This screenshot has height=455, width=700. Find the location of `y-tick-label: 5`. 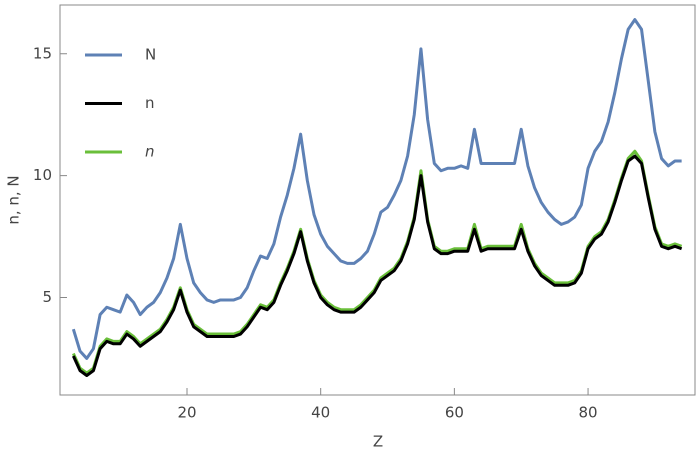

y-tick-label: 5 is located at coordinates (47, 297).